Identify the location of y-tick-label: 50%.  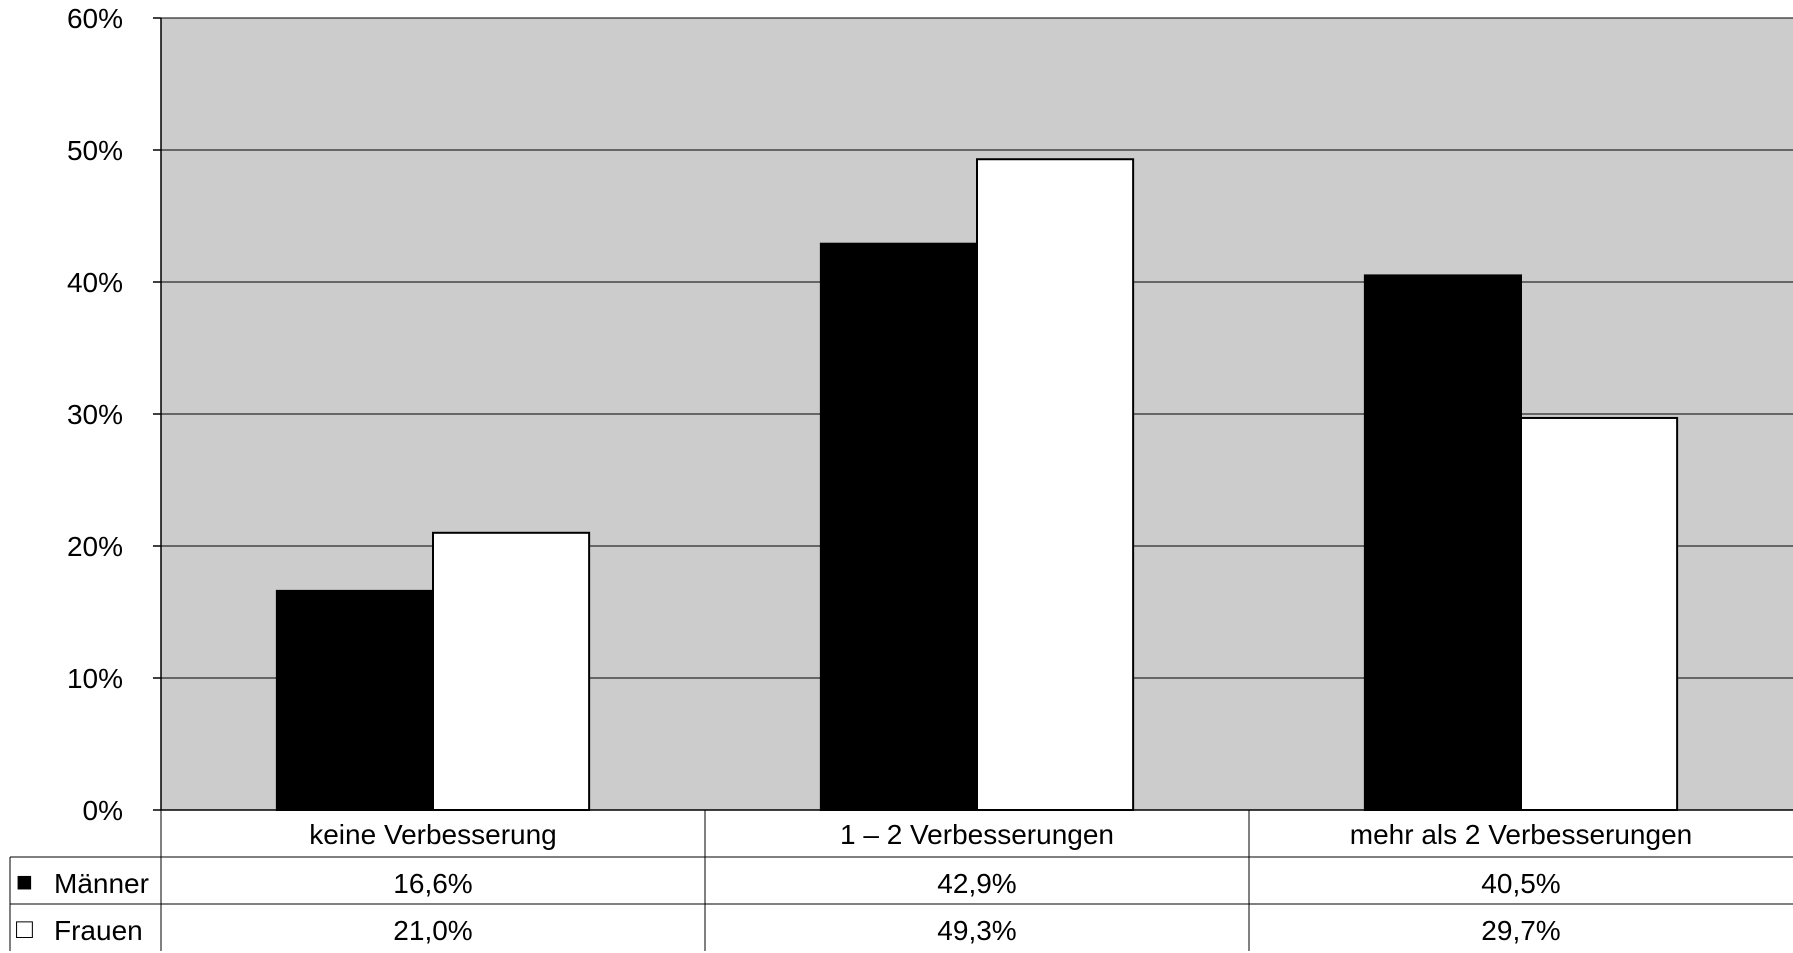
(95, 150).